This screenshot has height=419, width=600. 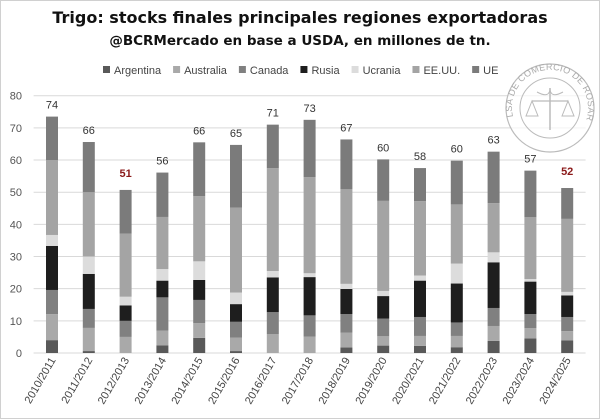 I want to click on x-tick-label: 2024/2025, so click(x=555, y=381).